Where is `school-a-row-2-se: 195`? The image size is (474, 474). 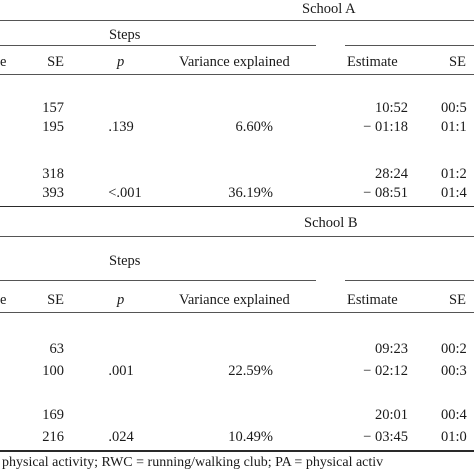
school-a-row-2-se: 195 is located at coordinates (53, 127).